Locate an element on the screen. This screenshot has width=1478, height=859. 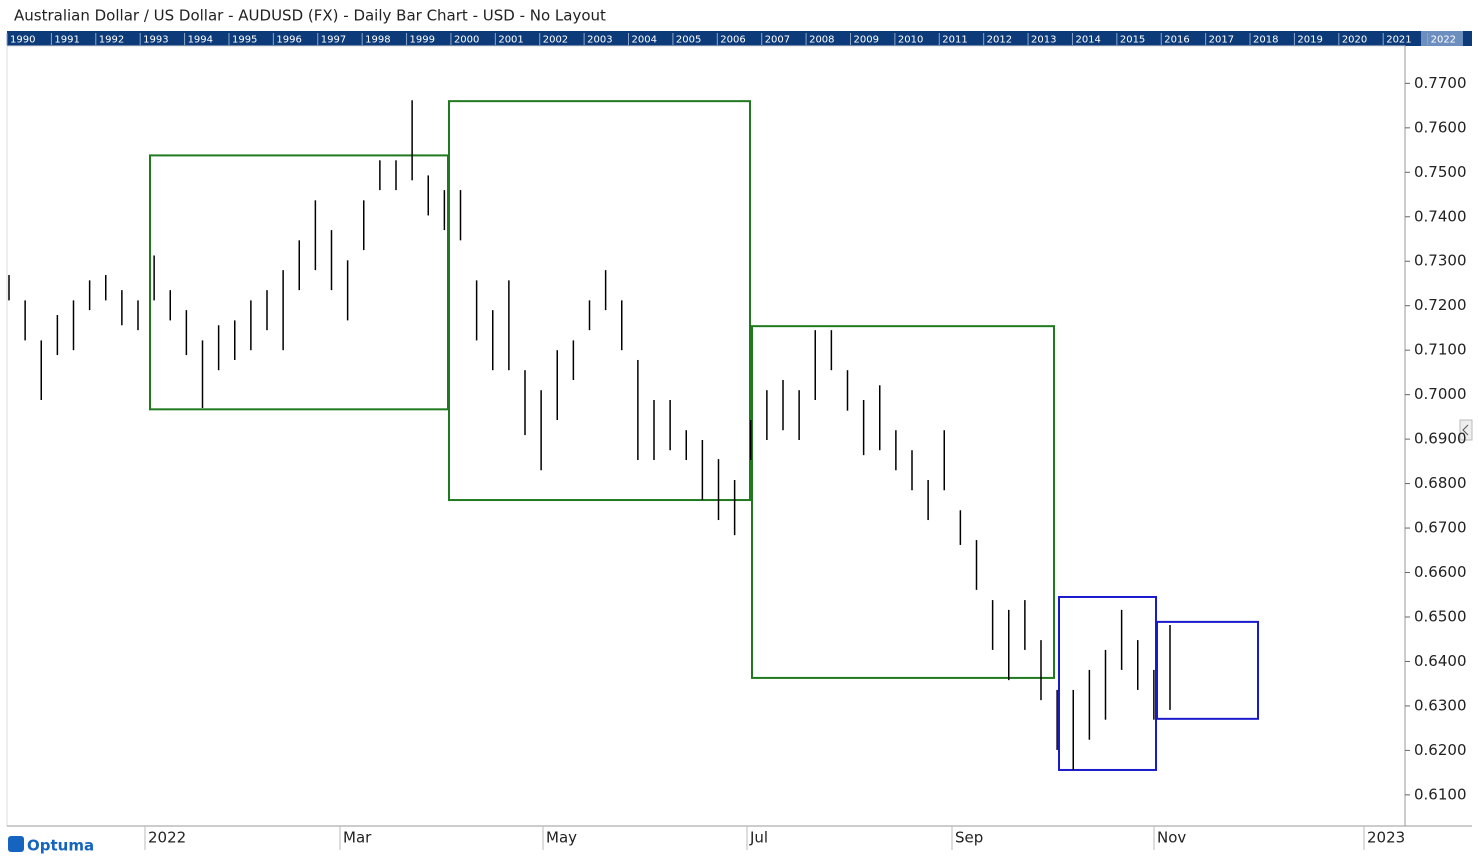
timeline-year: 2007 is located at coordinates (777, 40).